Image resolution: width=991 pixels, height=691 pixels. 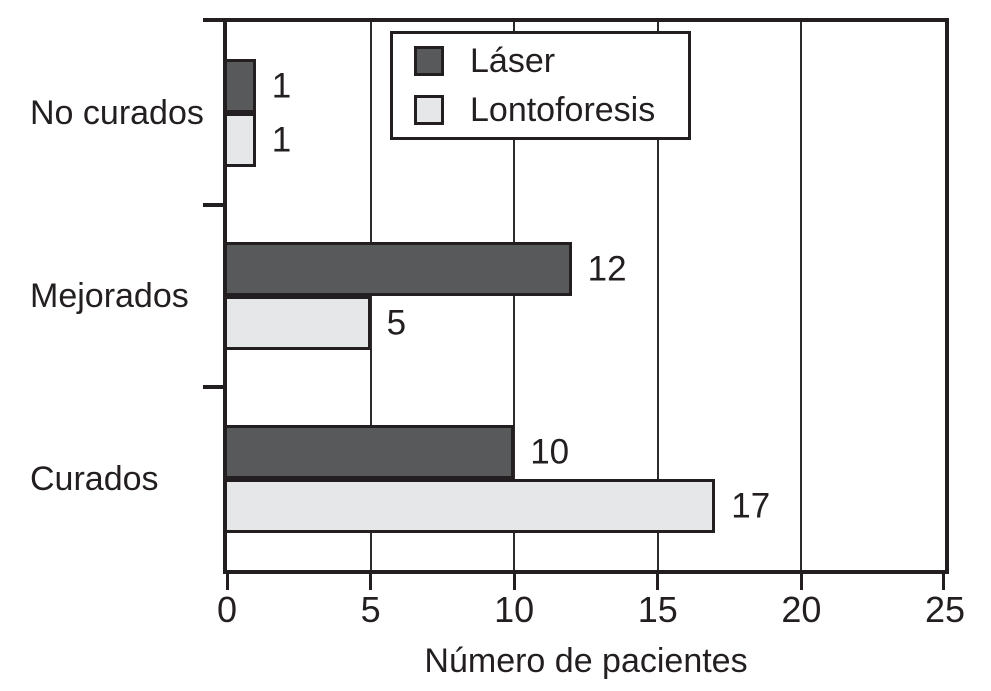 I want to click on bar-value-label: 17, so click(x=751, y=506).